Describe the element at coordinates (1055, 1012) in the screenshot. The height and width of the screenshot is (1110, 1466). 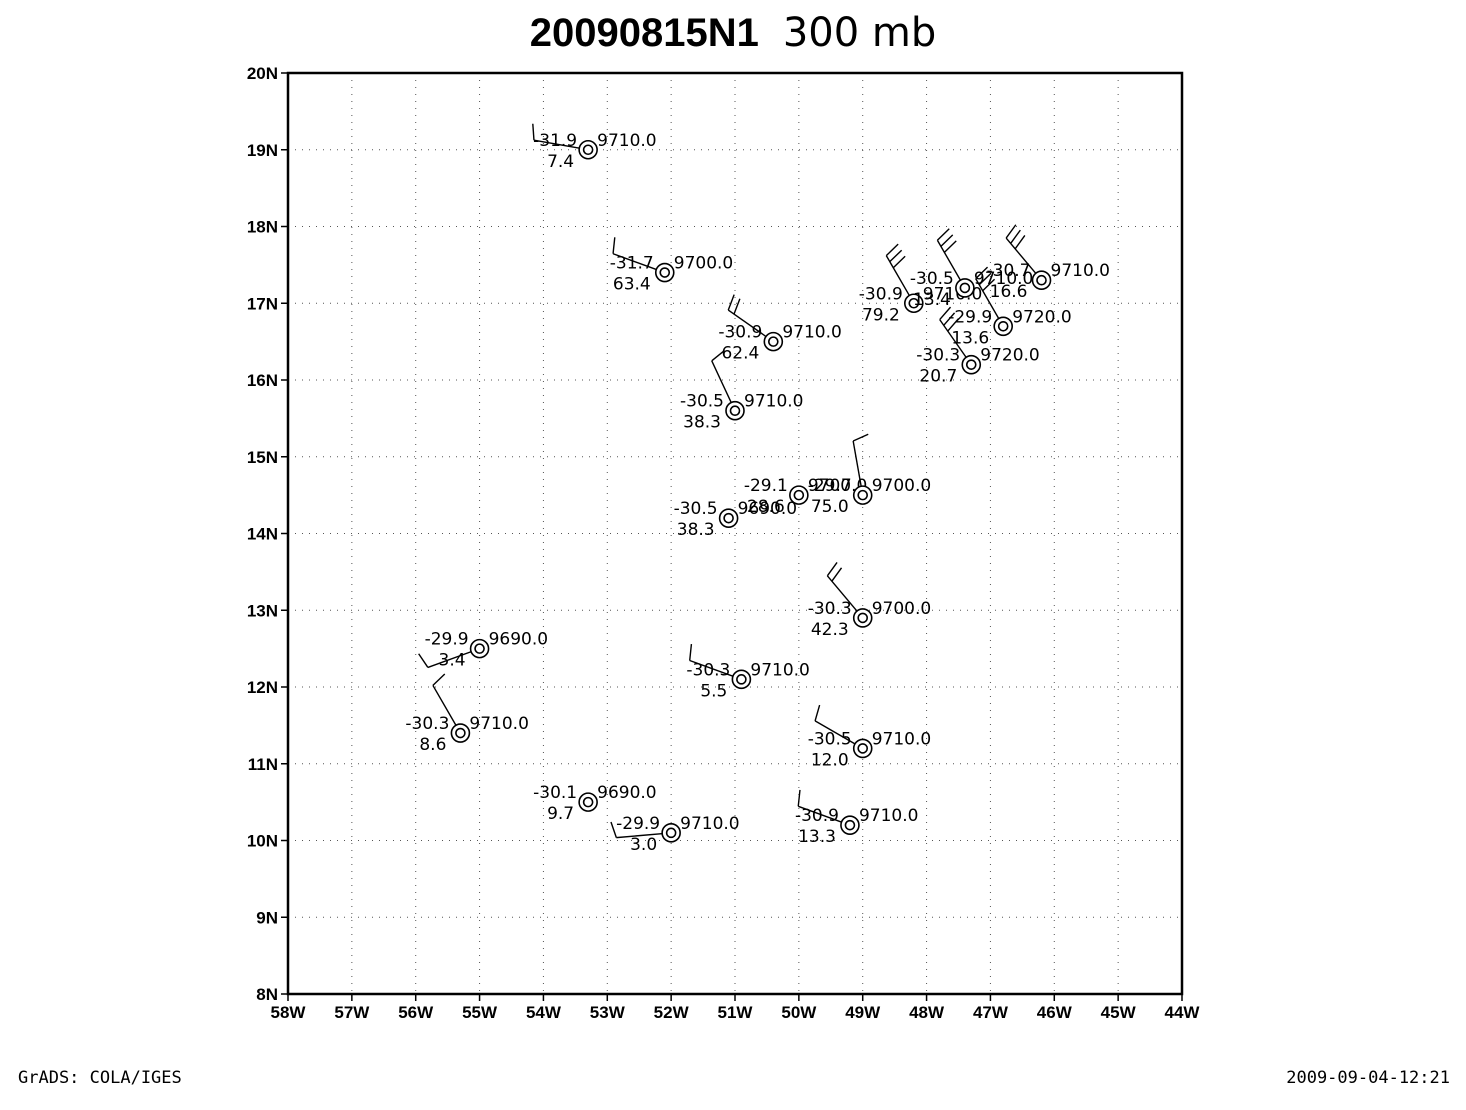
I see `x-tick-label: 46W` at that location.